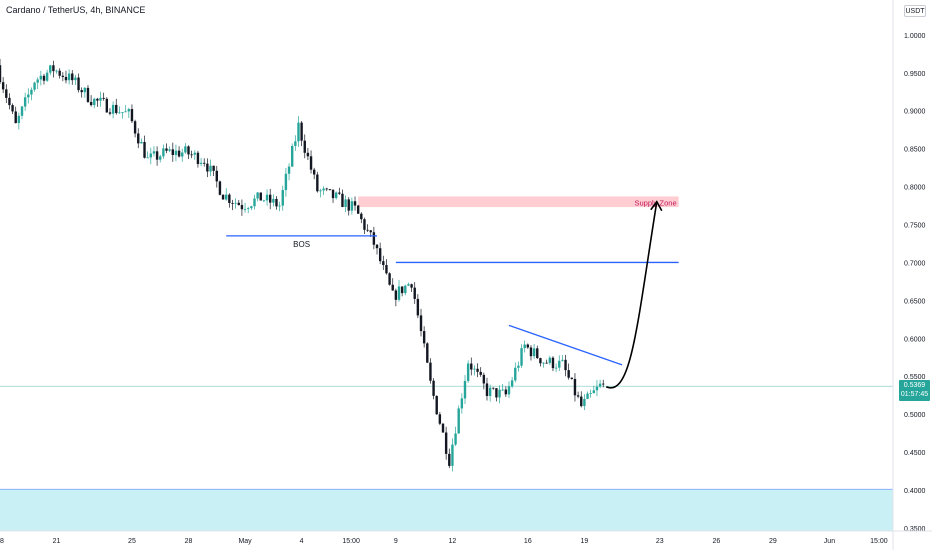 Image resolution: width=932 pixels, height=550 pixels. What do you see at coordinates (631, 295) in the screenshot?
I see `projection-arrow` at bounding box center [631, 295].